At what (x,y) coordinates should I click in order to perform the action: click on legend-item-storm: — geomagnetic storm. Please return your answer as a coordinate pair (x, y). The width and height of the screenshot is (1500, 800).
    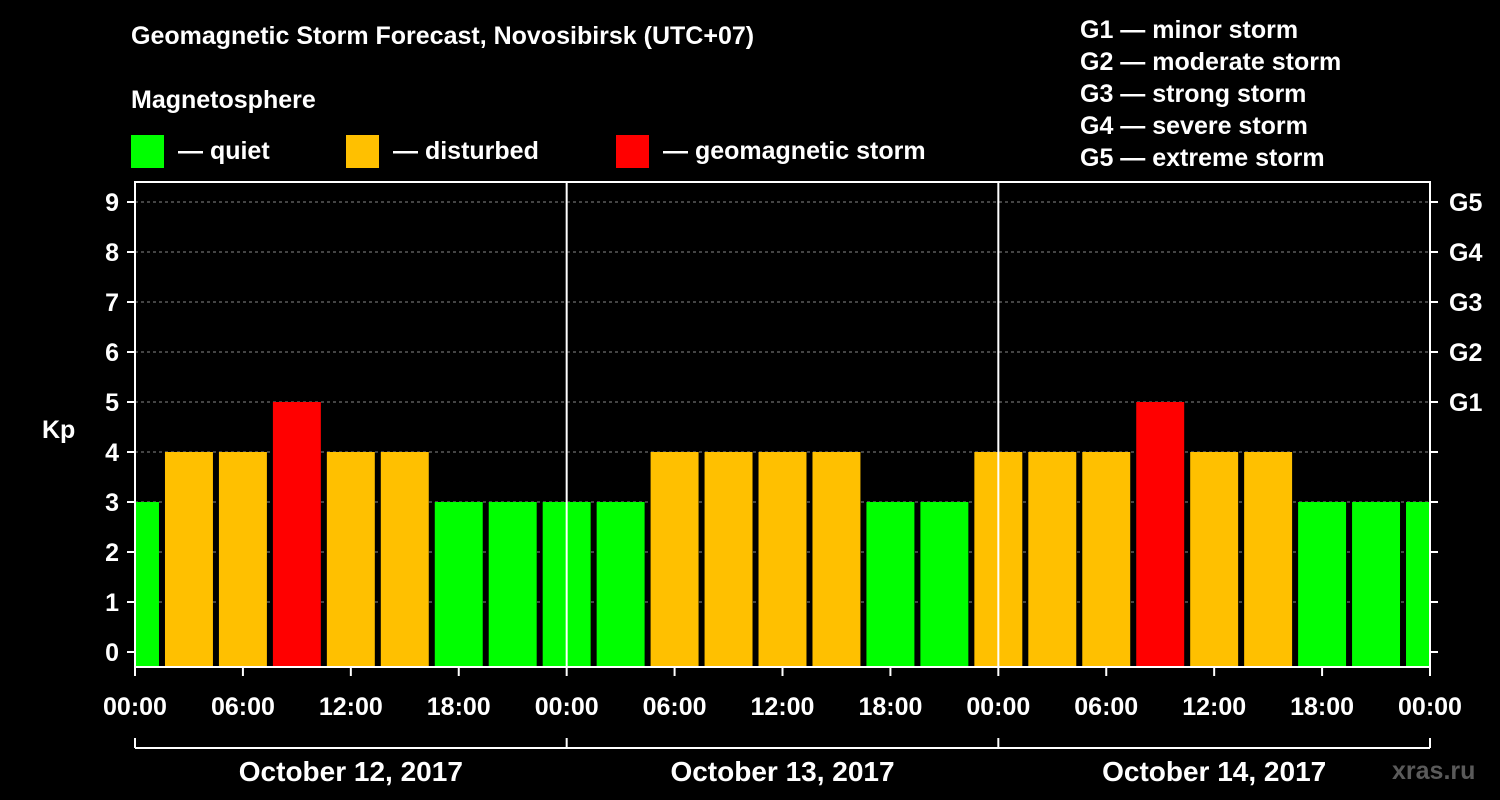
    Looking at the image, I should click on (771, 151).